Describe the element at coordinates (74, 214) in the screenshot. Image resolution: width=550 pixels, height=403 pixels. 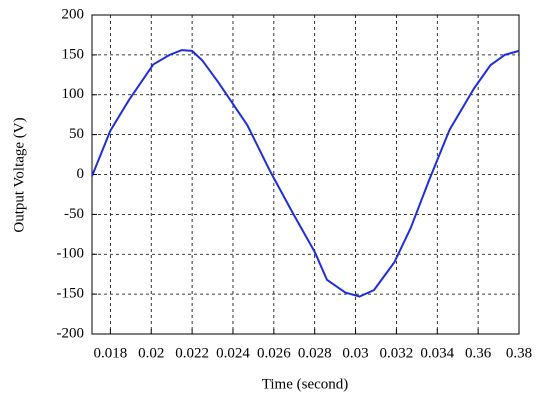
I see `y-tick-label: -50` at that location.